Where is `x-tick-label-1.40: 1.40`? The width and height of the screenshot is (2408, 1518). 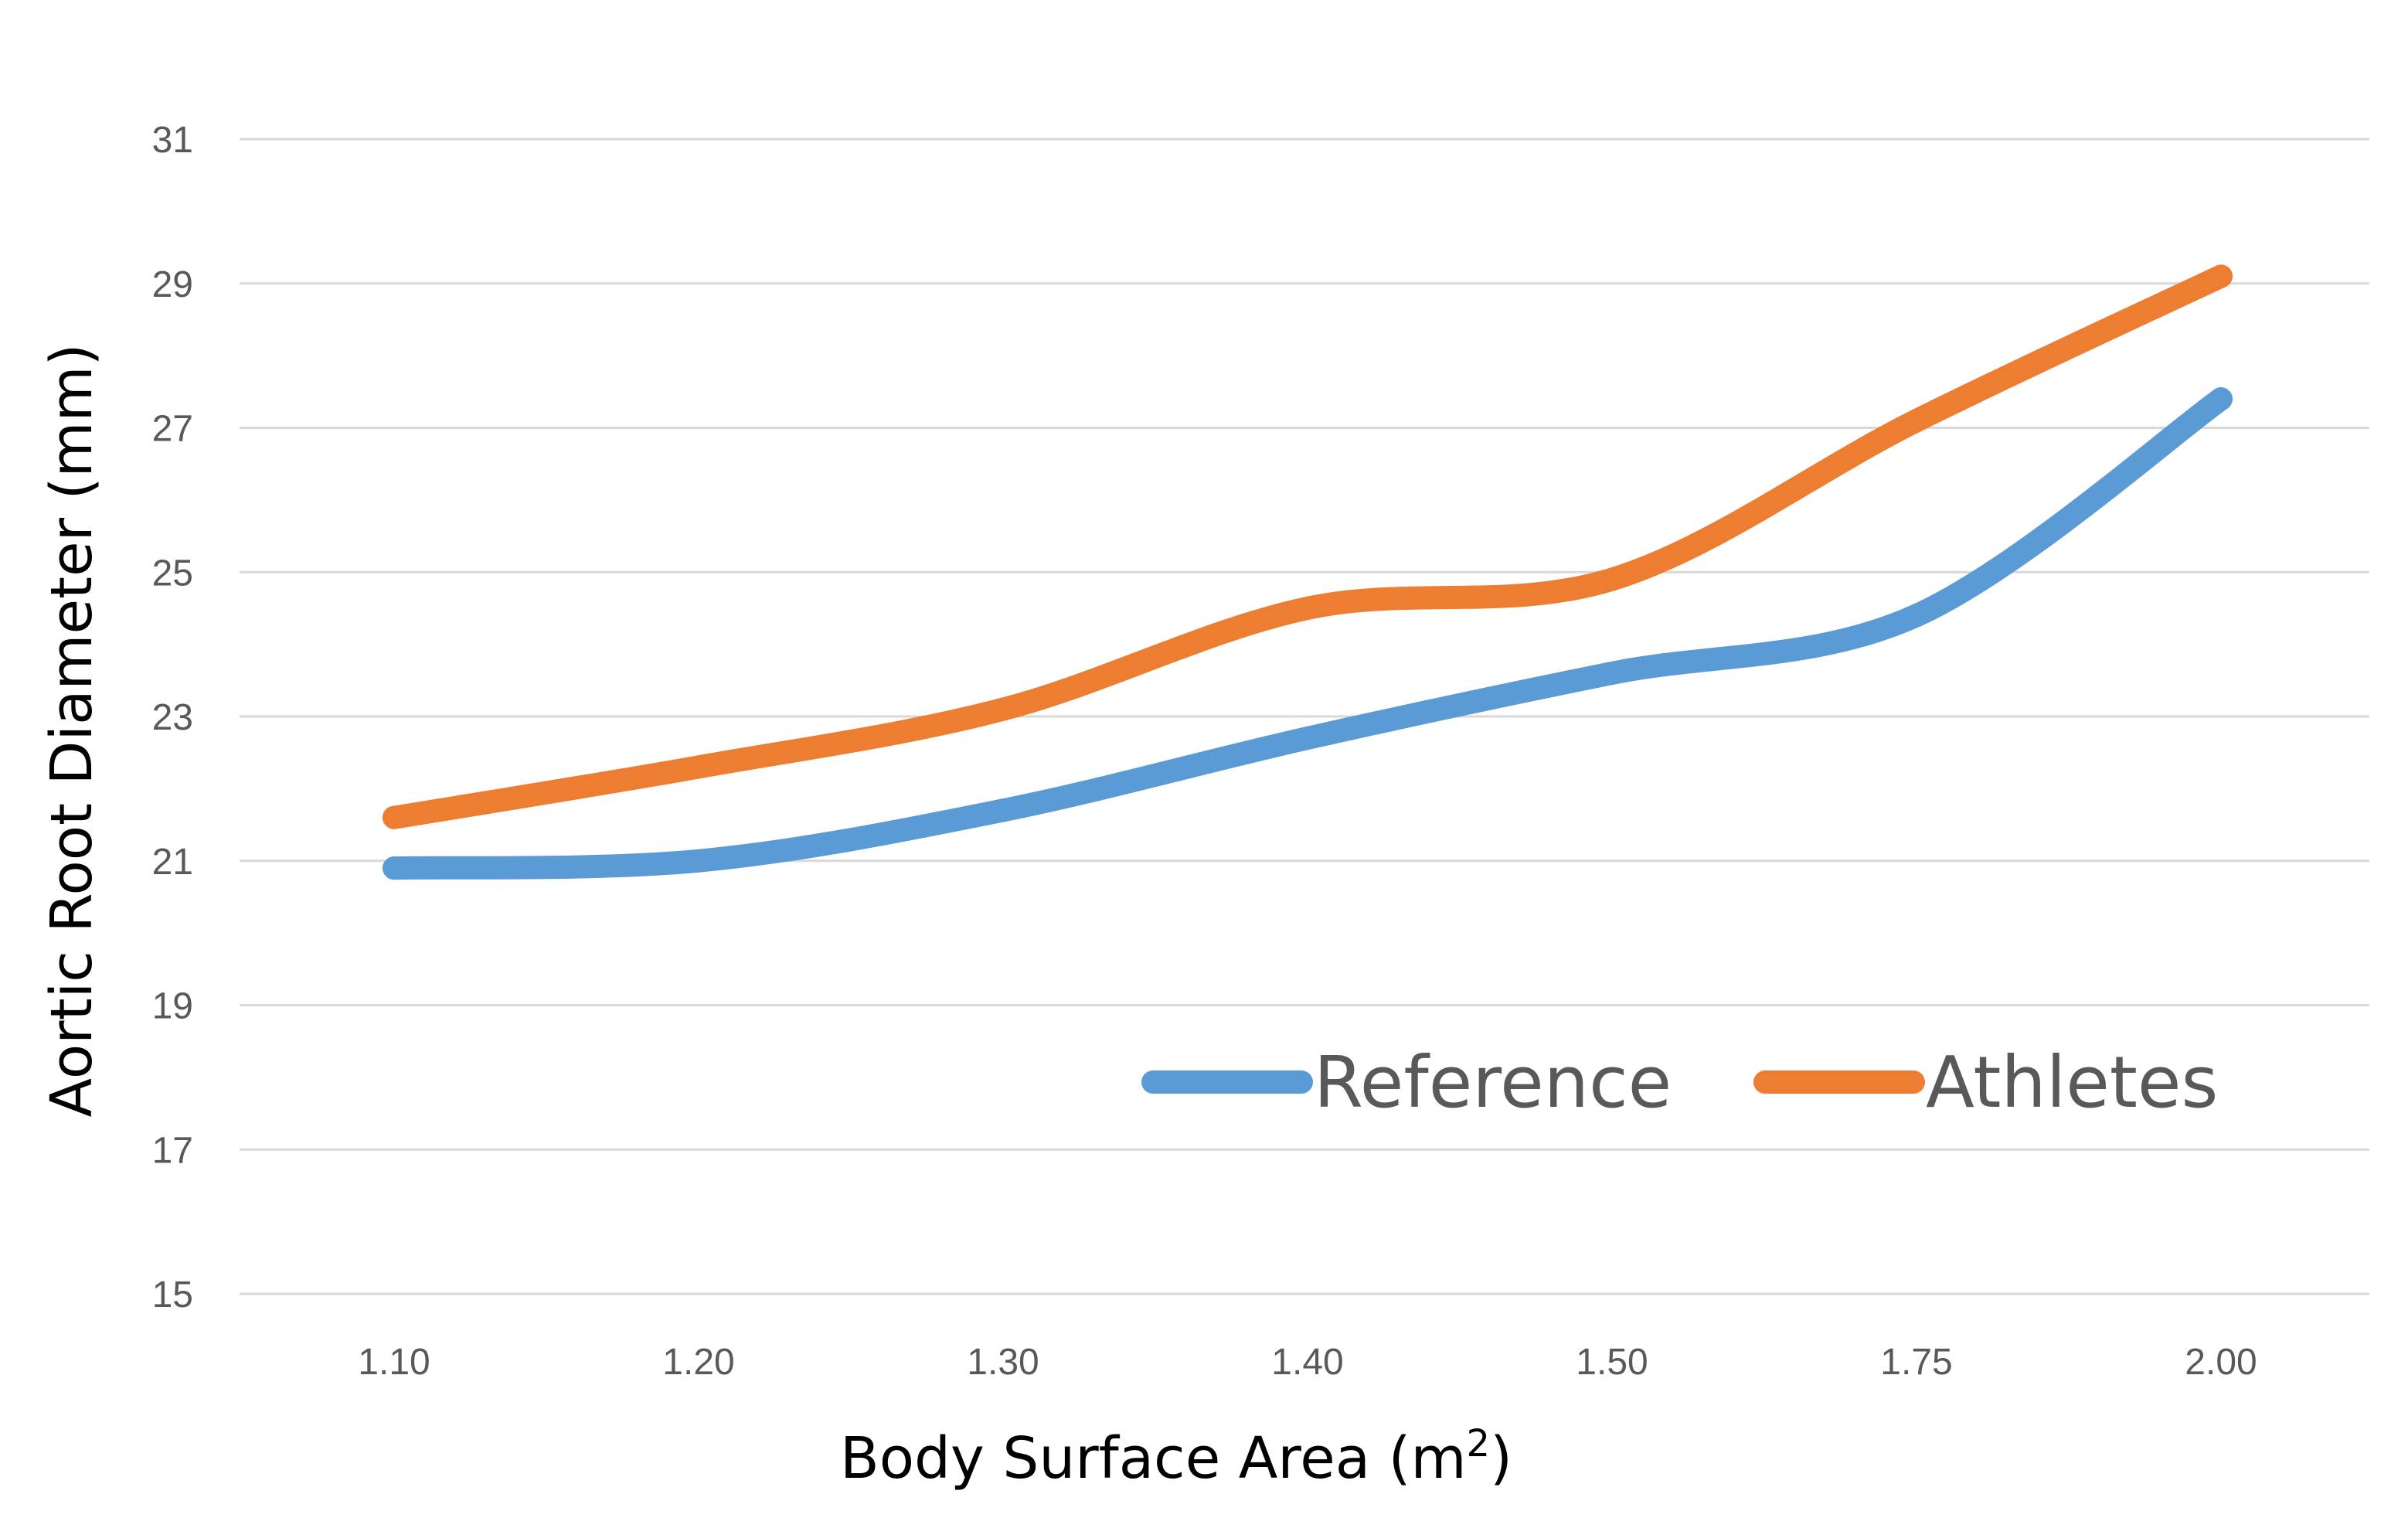
x-tick-label-1.40: 1.40 is located at coordinates (1307, 1362).